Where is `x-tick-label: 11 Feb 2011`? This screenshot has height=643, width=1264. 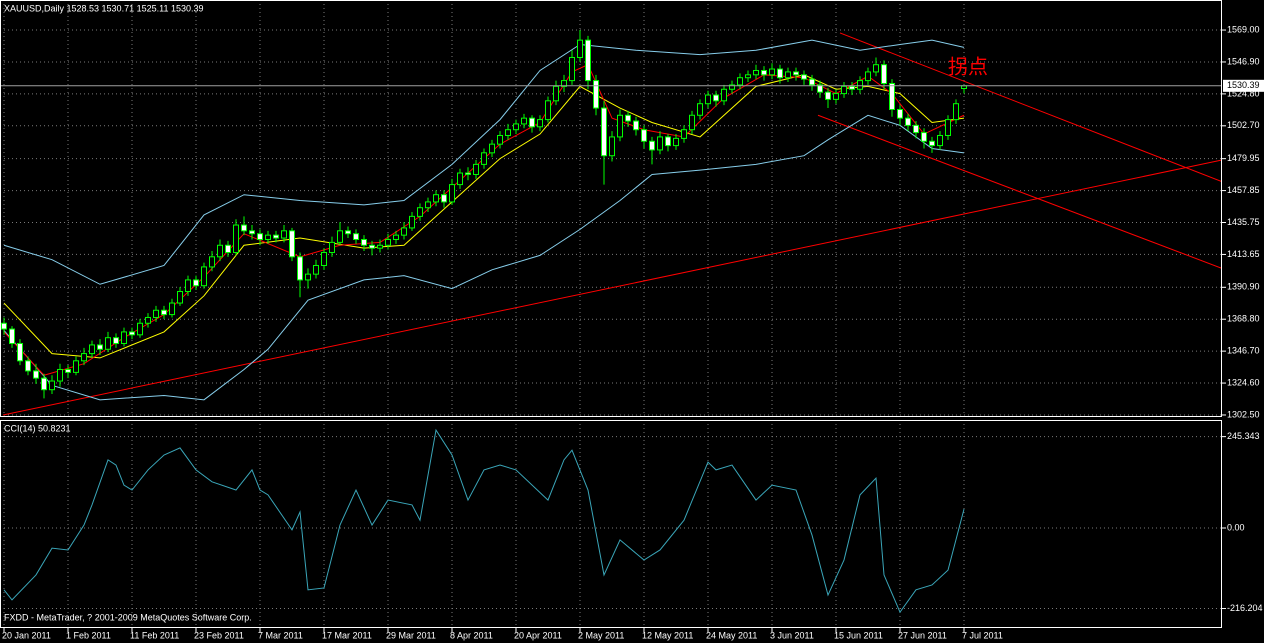 x-tick-label: 11 Feb 2011 is located at coordinates (154, 635).